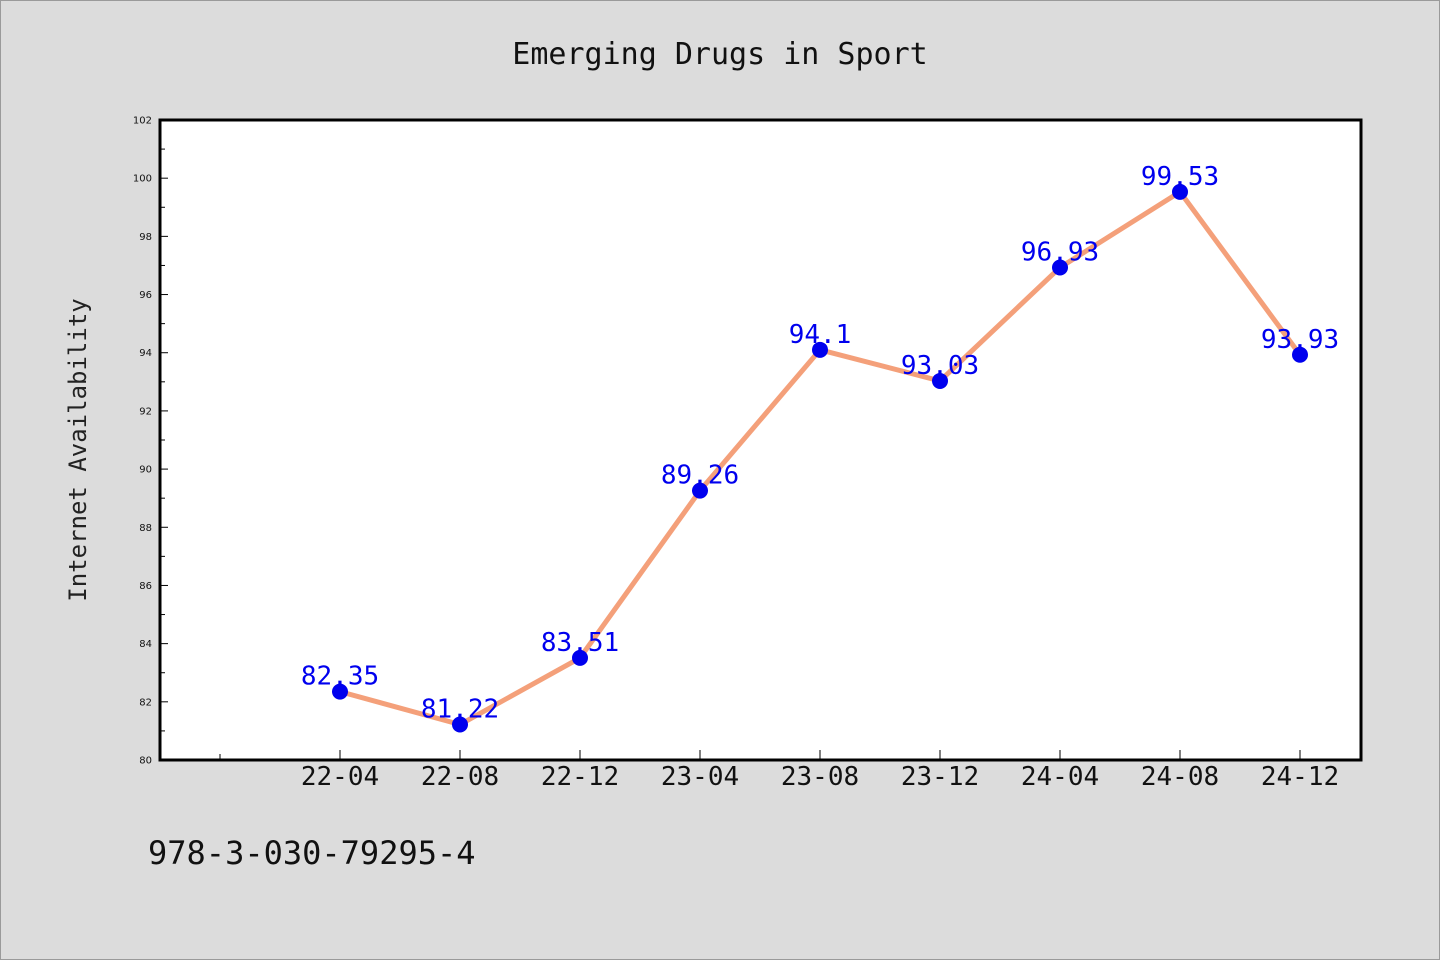 The width and height of the screenshot is (1440, 960). Describe the element at coordinates (145, 411) in the screenshot. I see `y-tick-label: 92` at that location.